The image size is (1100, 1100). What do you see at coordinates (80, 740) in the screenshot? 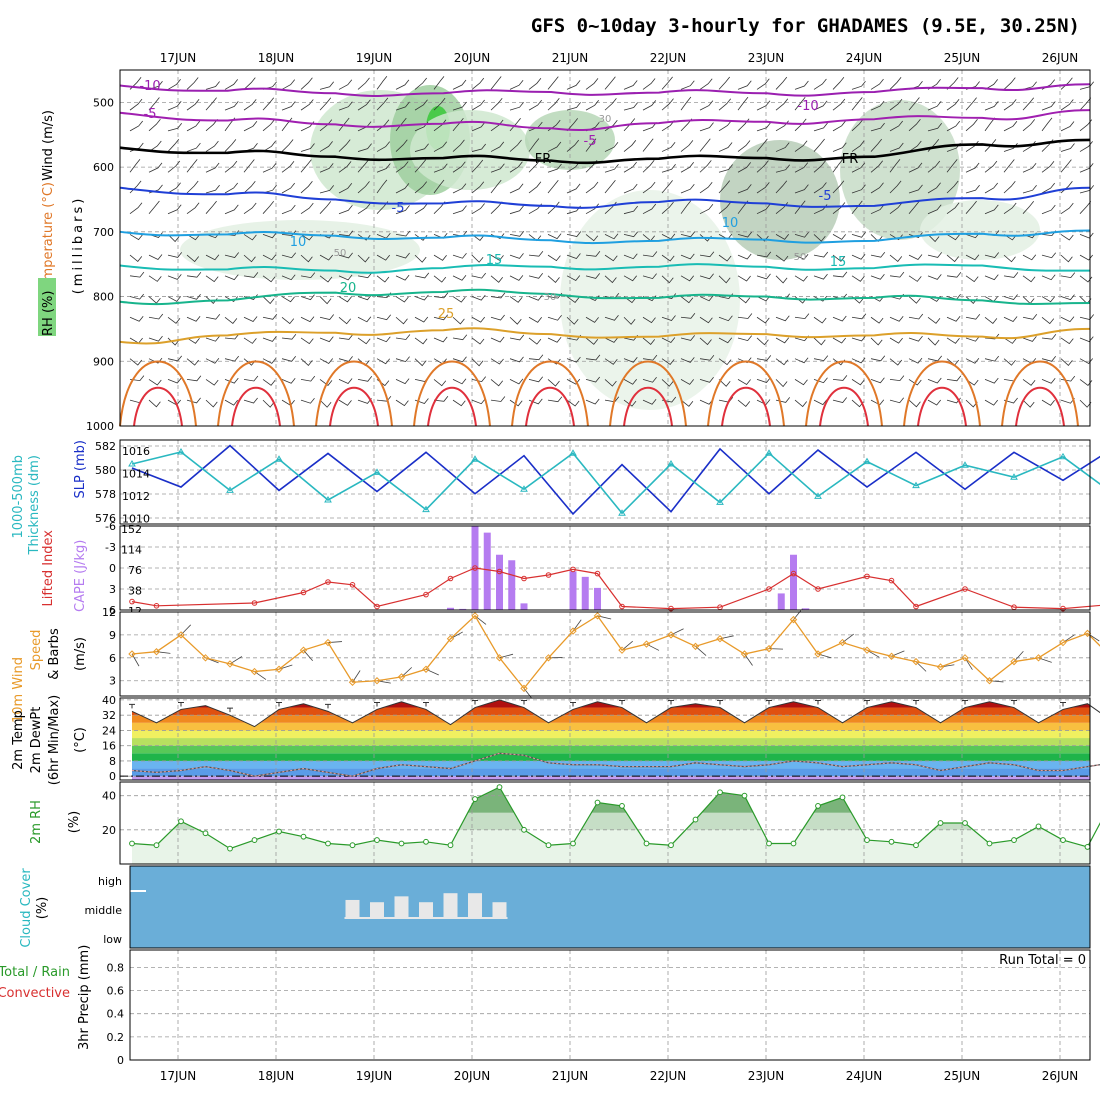
I see `ylabel-degc: (°C)` at bounding box center [80, 740].